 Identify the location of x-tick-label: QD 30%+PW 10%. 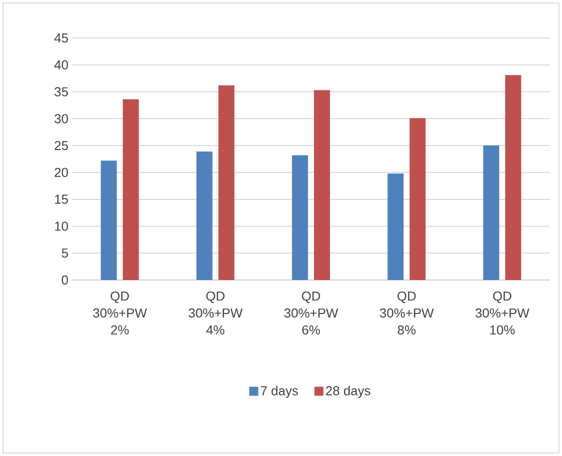
(503, 313).